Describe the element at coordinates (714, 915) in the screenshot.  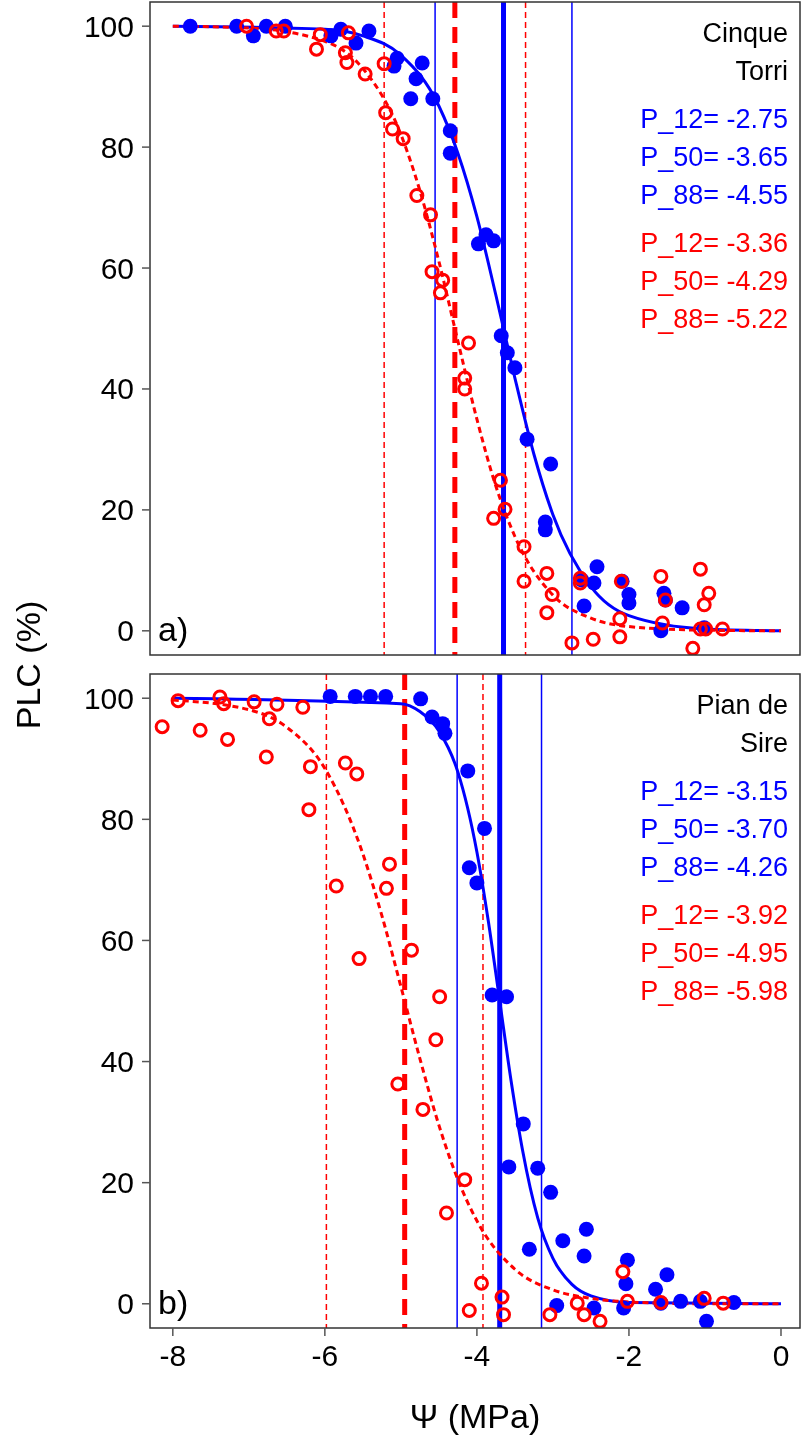
I see `ref-line-label: P_12= -3.92` at that location.